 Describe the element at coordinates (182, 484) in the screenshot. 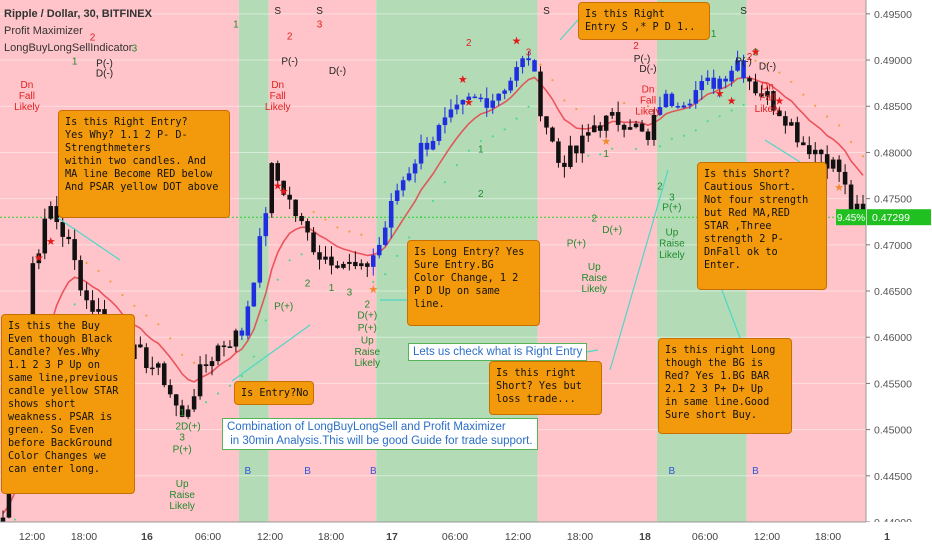

I see `signal-label: Up` at that location.